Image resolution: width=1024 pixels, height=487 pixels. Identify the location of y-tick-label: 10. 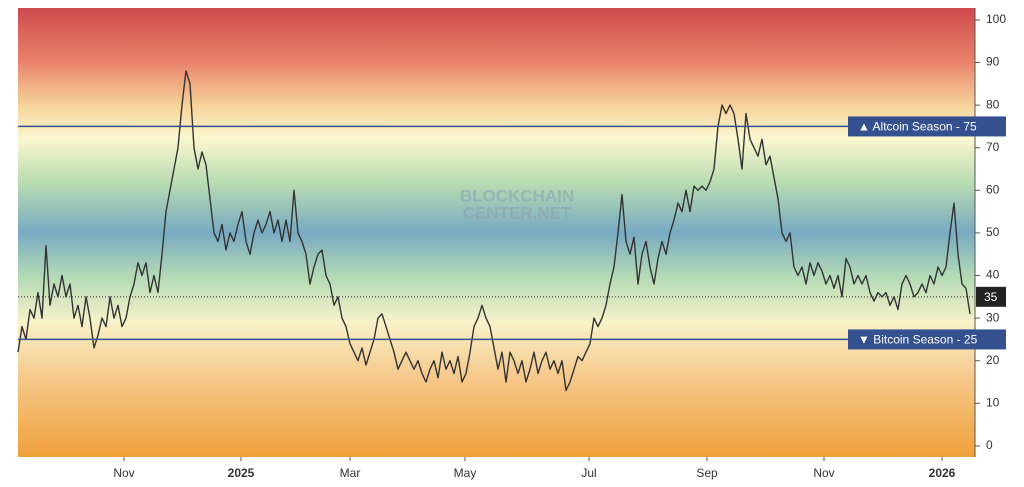
(993, 402).